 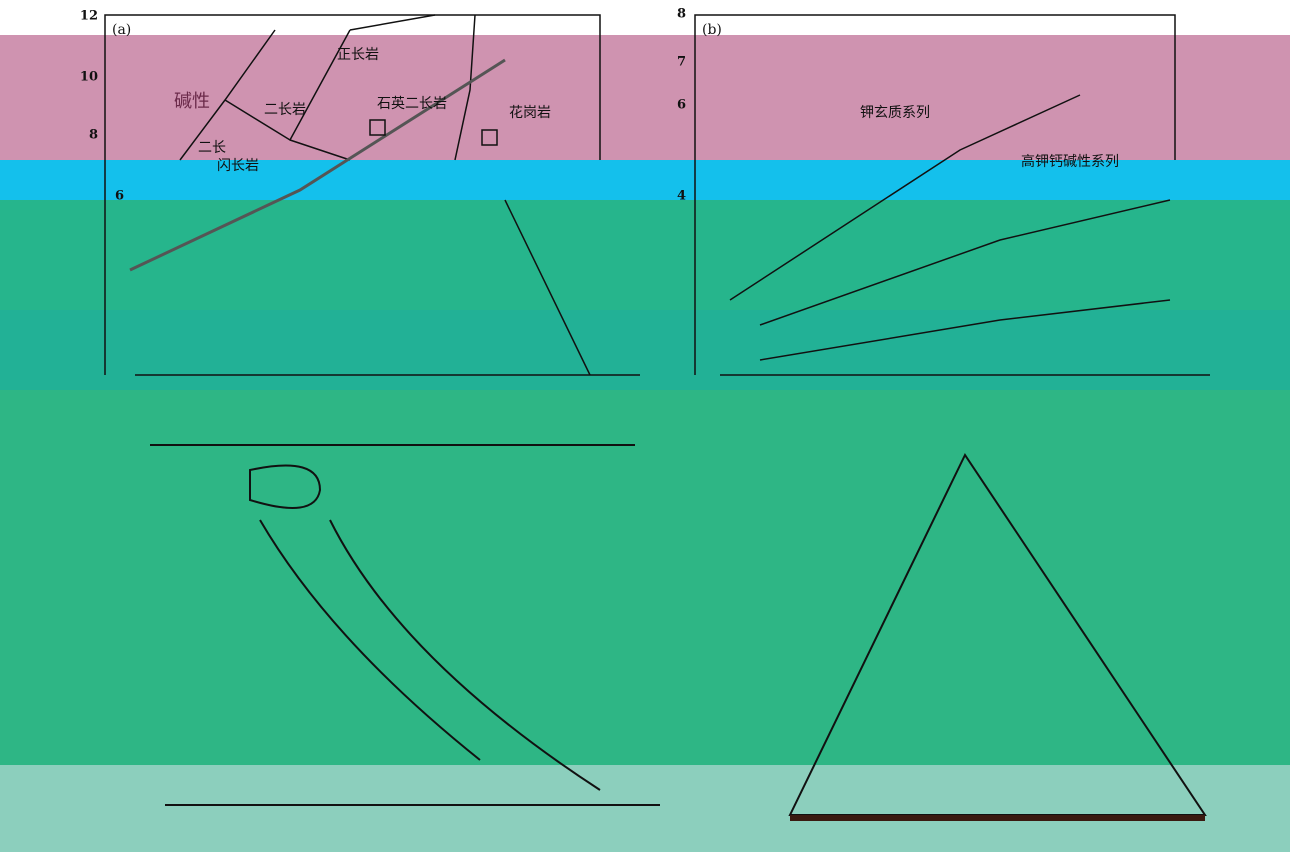 What do you see at coordinates (89, 16) in the screenshot?
I see `y-tick-label: 12` at bounding box center [89, 16].